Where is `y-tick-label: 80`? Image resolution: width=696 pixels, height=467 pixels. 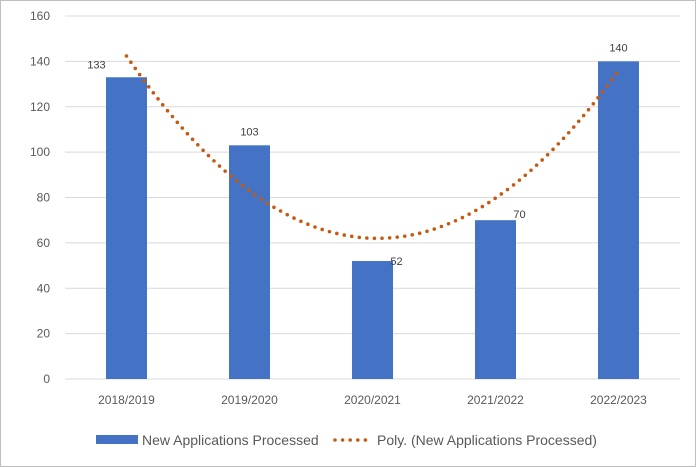 y-tick-label: 80 is located at coordinates (44, 198).